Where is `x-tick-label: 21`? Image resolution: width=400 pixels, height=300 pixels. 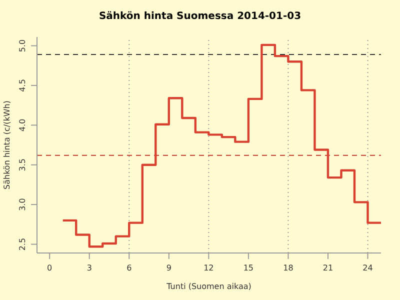
x-tick-label: 21 is located at coordinates (328, 268).